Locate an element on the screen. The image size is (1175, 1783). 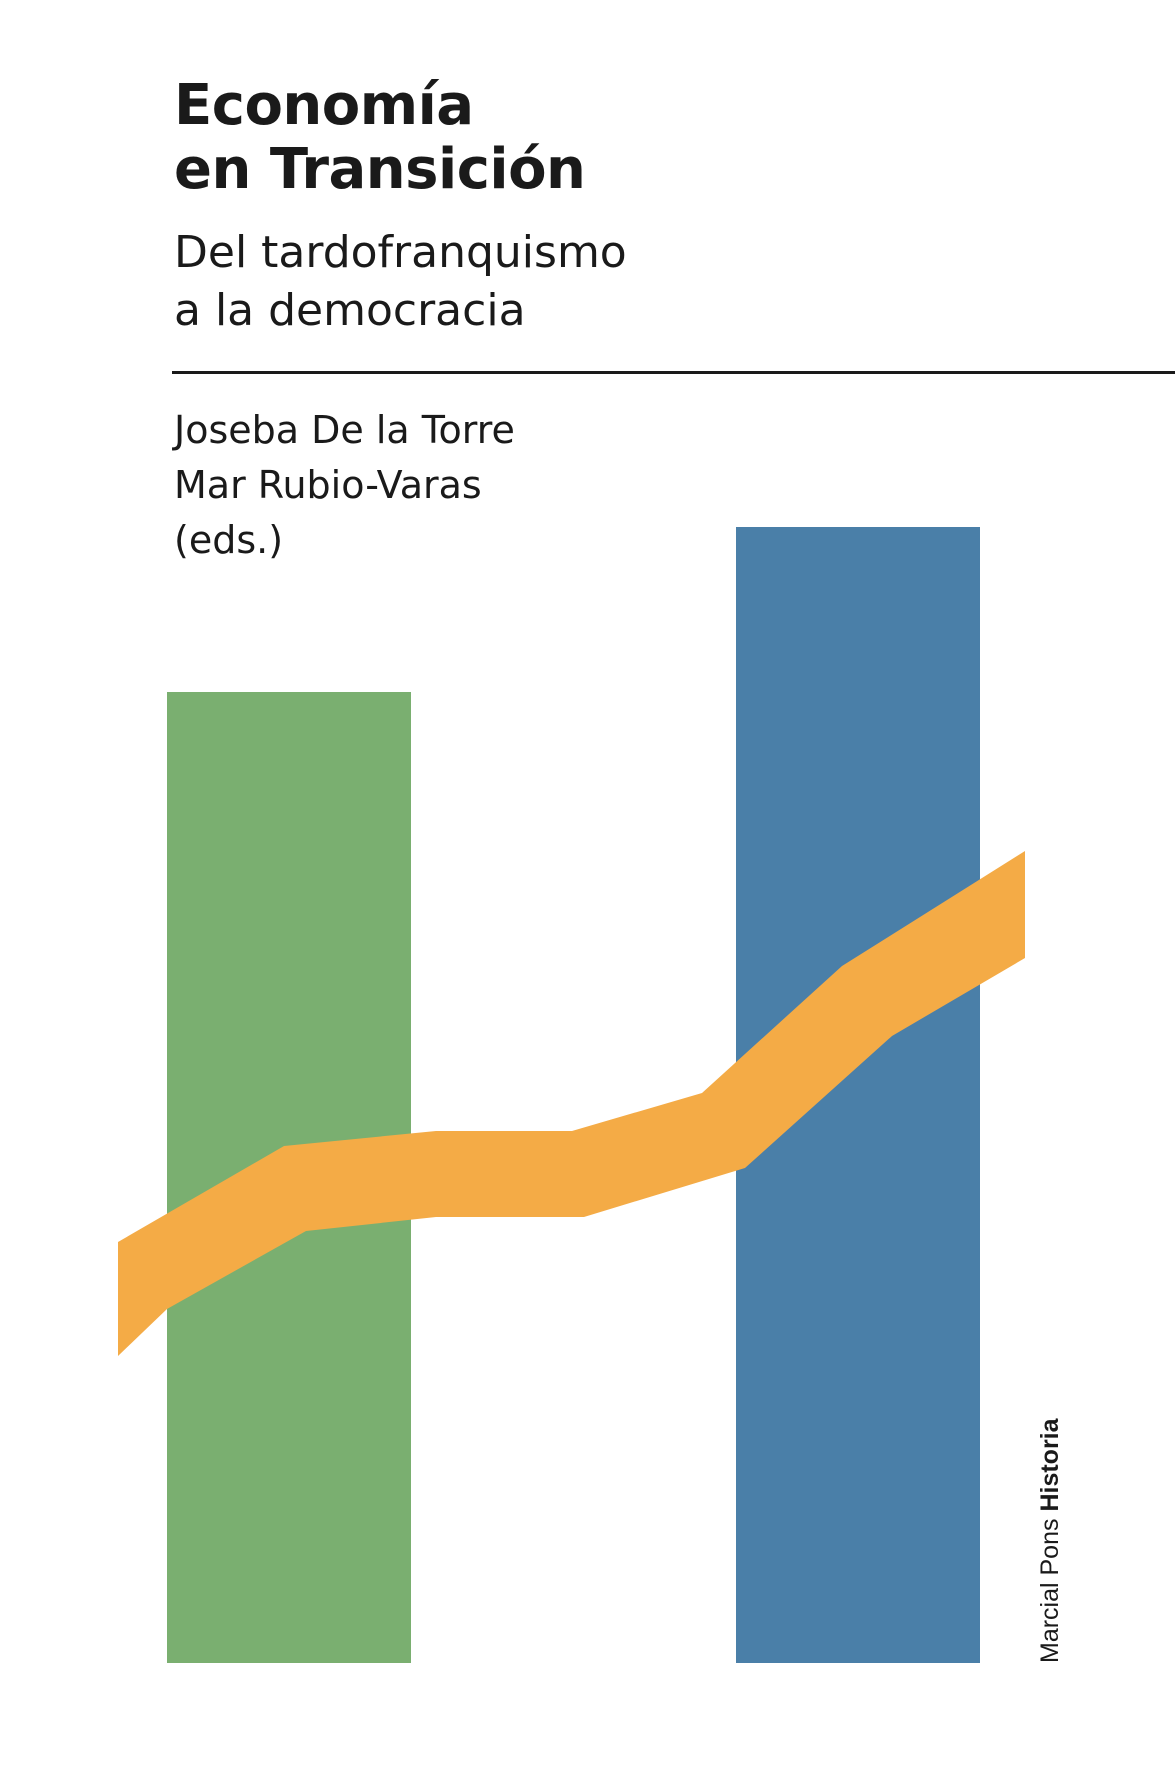
title-line-2: en Transición is located at coordinates (380, 169).